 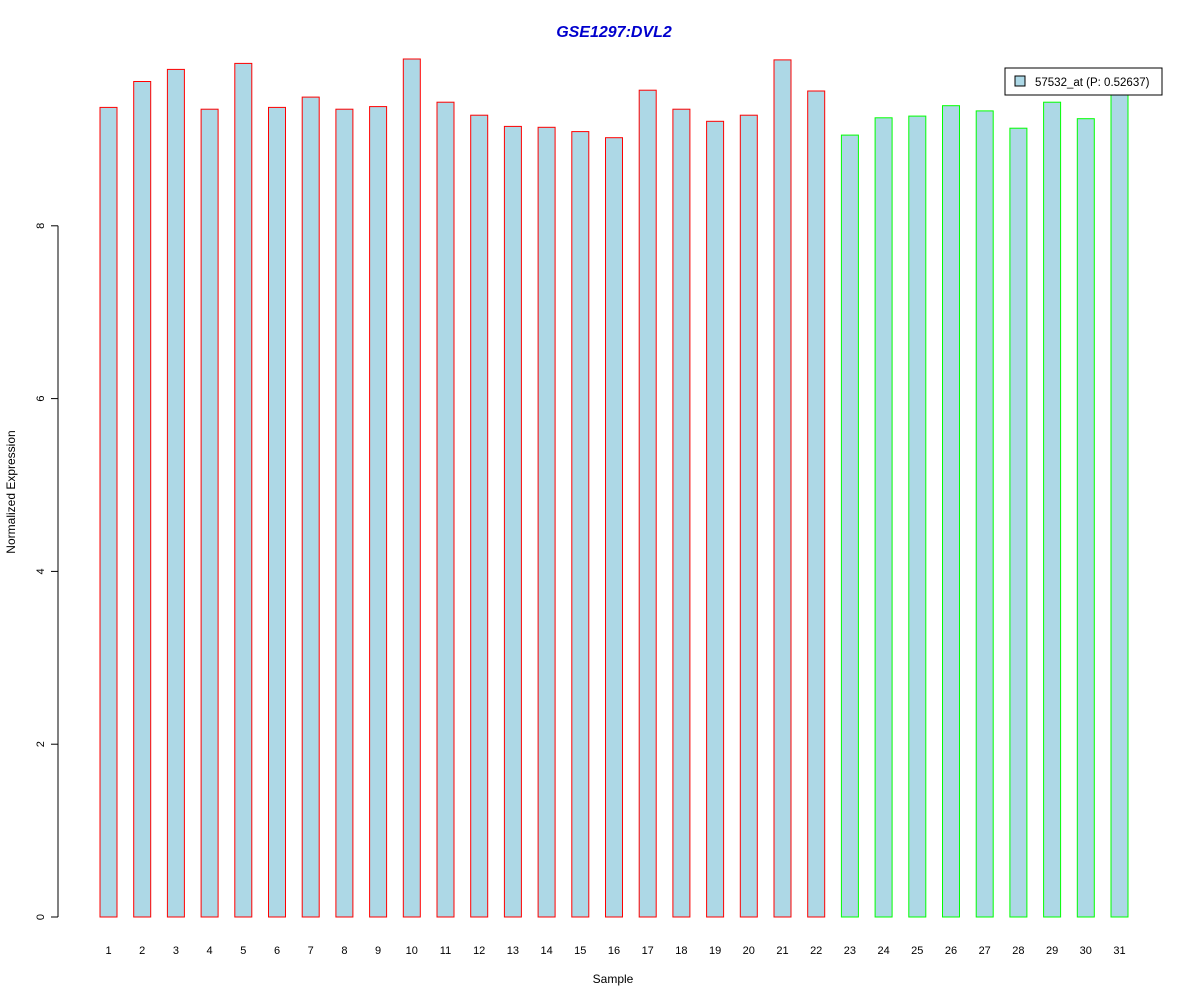 What do you see at coordinates (749, 951) in the screenshot?
I see `x-tick-label: 20` at bounding box center [749, 951].